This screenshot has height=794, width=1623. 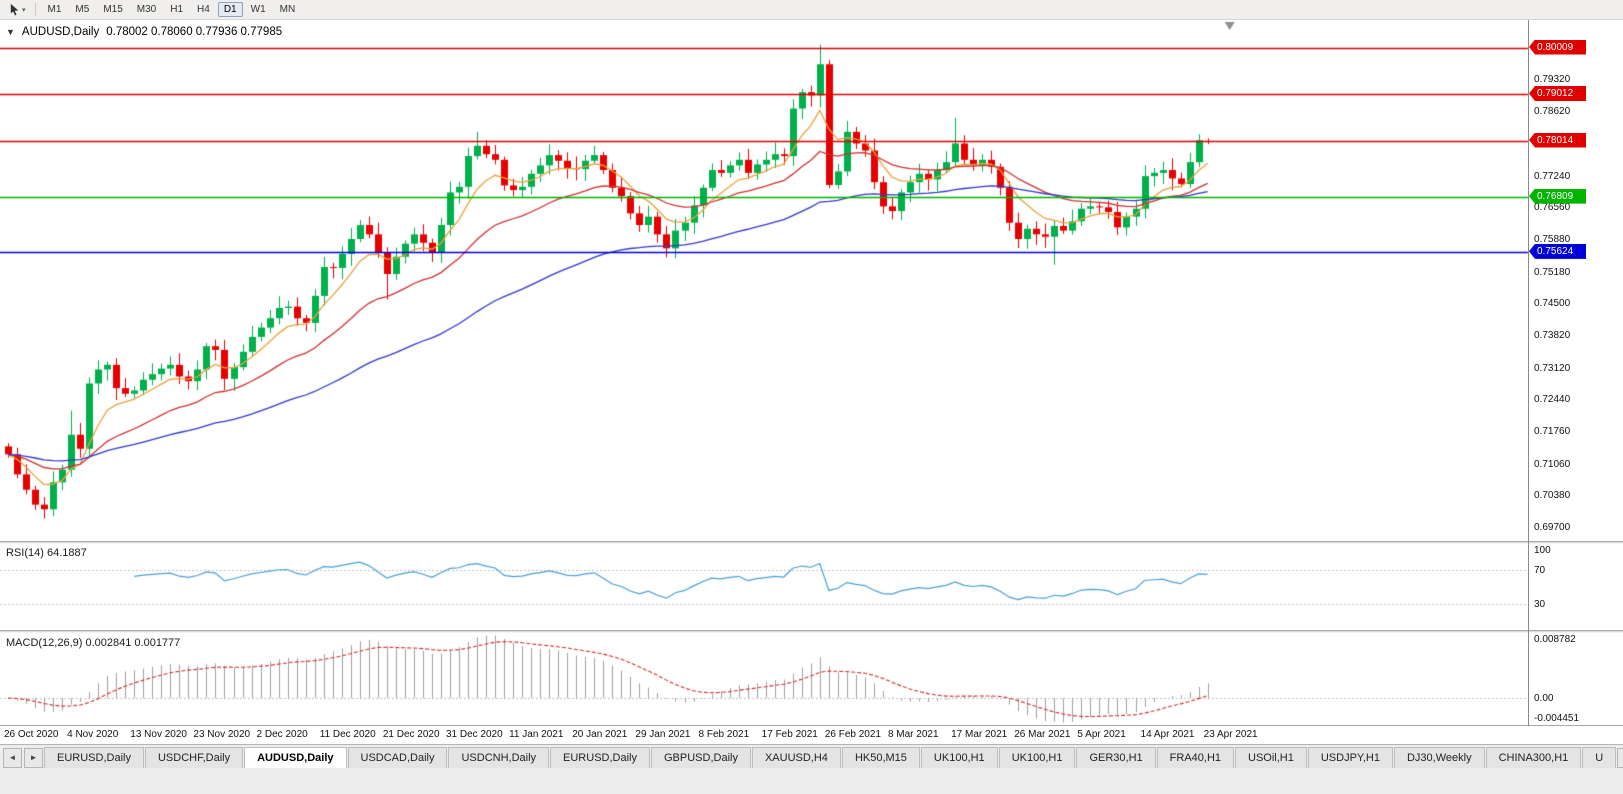 What do you see at coordinates (411, 734) in the screenshot?
I see `date-label: 21 Dec 2020` at bounding box center [411, 734].